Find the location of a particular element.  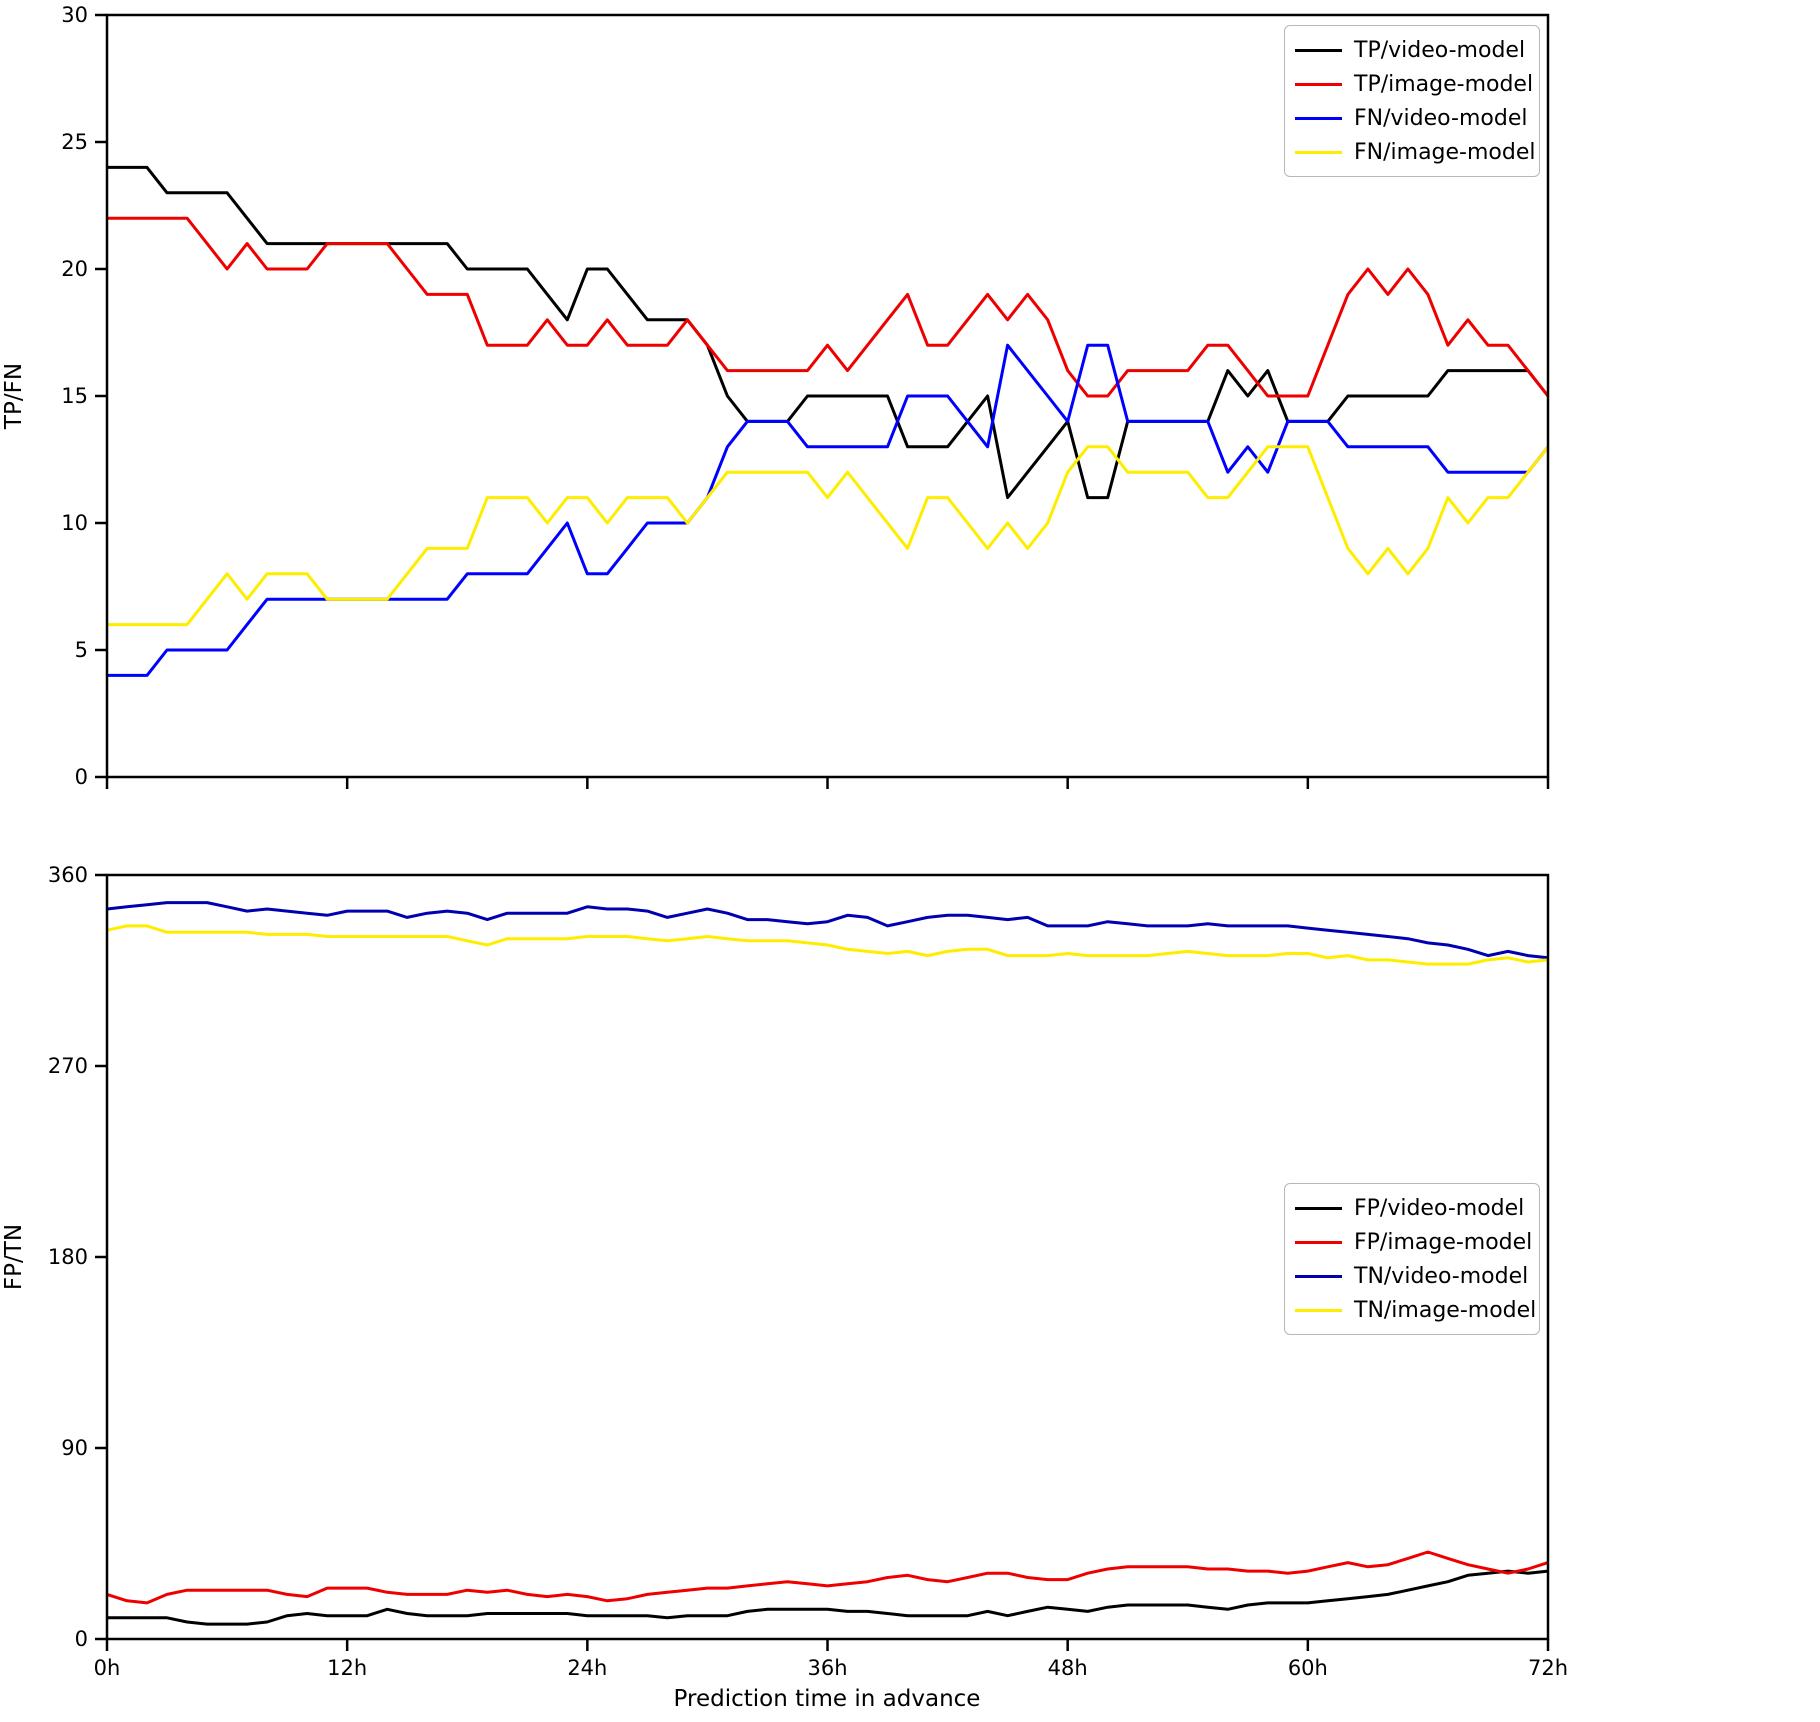

bottom-y-axis-title: FP/TN is located at coordinates (14, 1257).